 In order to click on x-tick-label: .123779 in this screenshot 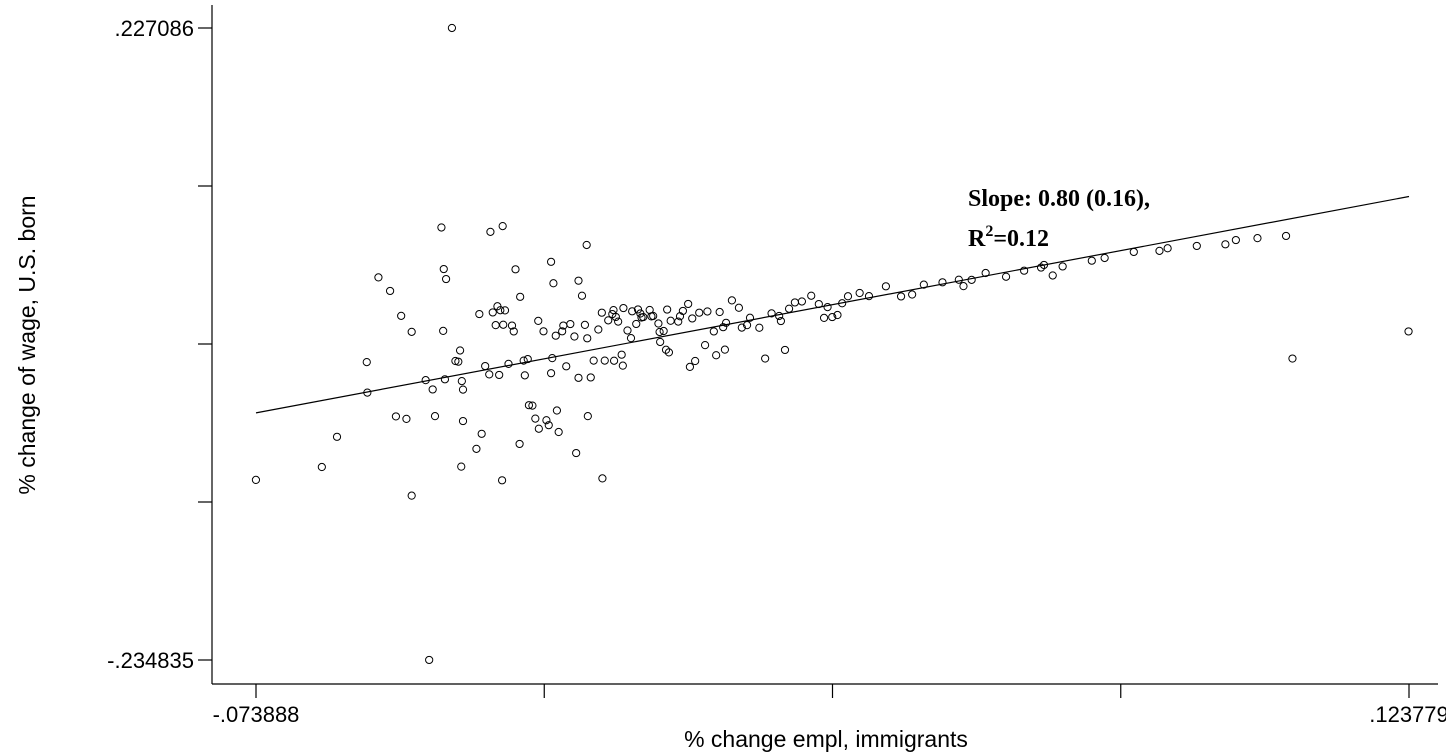, I will do `click(1407, 714)`.